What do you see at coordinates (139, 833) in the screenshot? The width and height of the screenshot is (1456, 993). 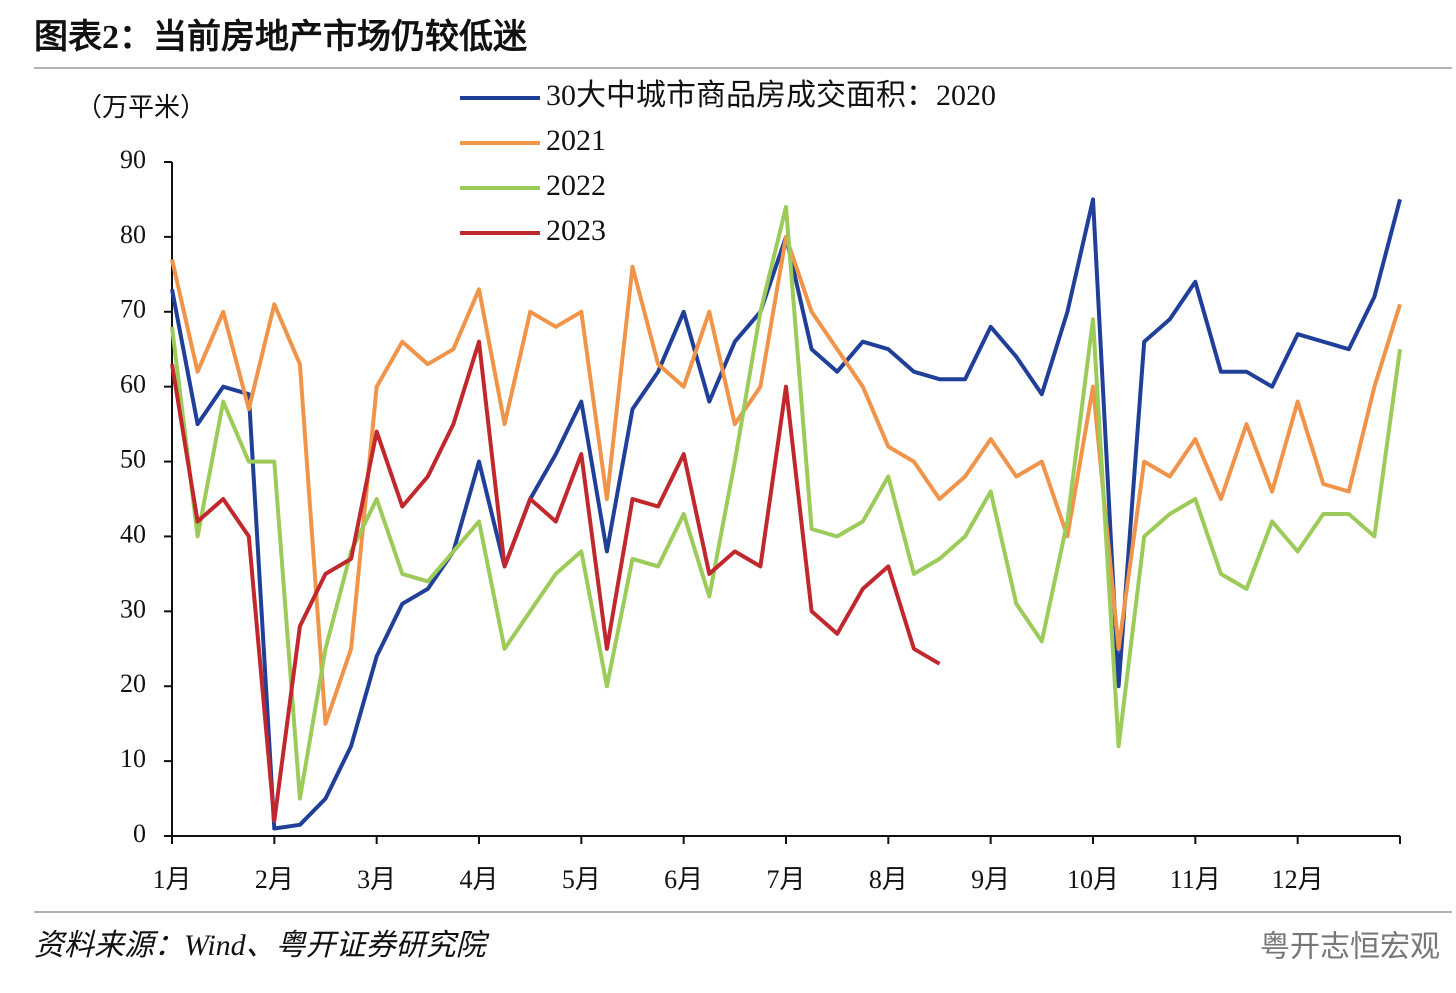 I see `y-tick-label: 0` at bounding box center [139, 833].